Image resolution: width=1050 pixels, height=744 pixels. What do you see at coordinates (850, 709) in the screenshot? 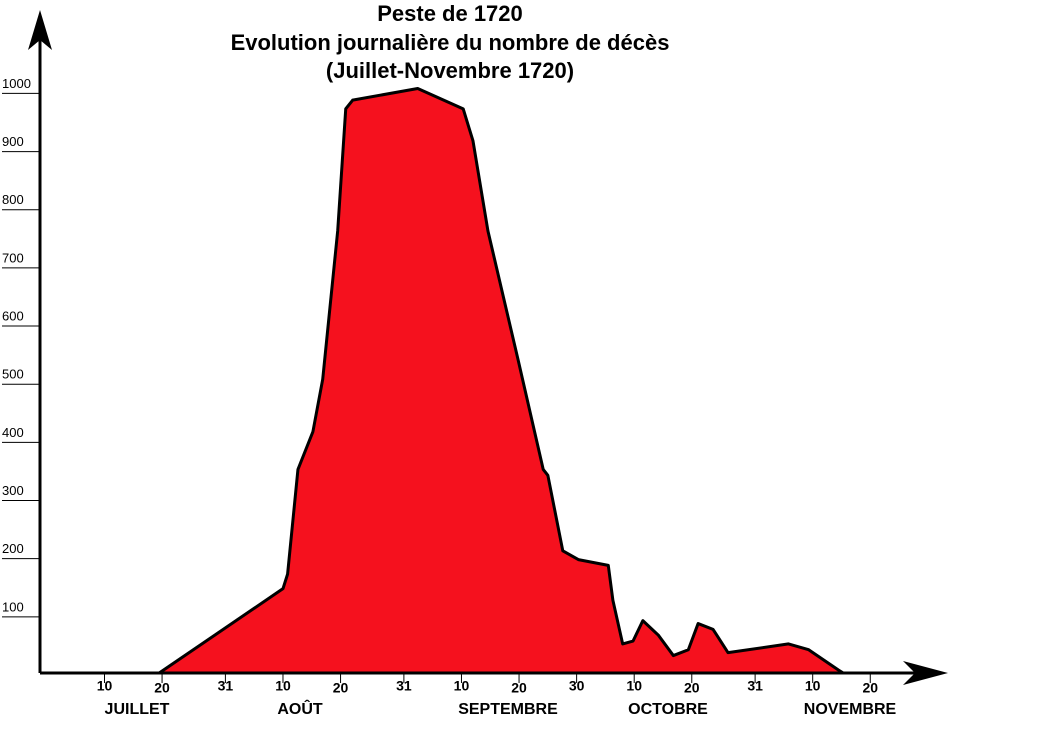
I see `month-label: NOVEMBRE` at bounding box center [850, 709].